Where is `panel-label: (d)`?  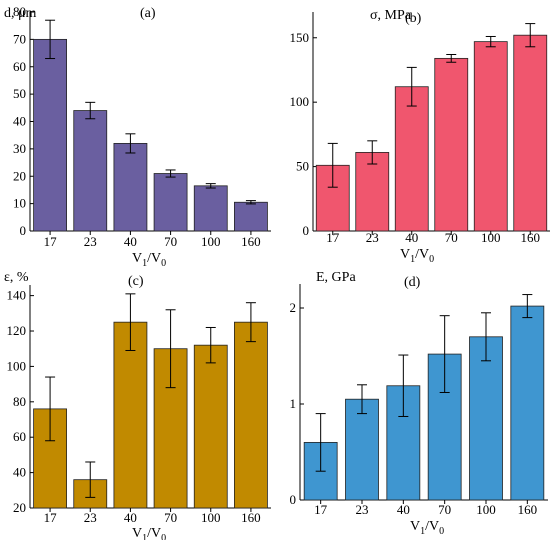
panel-label: (d) is located at coordinates (412, 282).